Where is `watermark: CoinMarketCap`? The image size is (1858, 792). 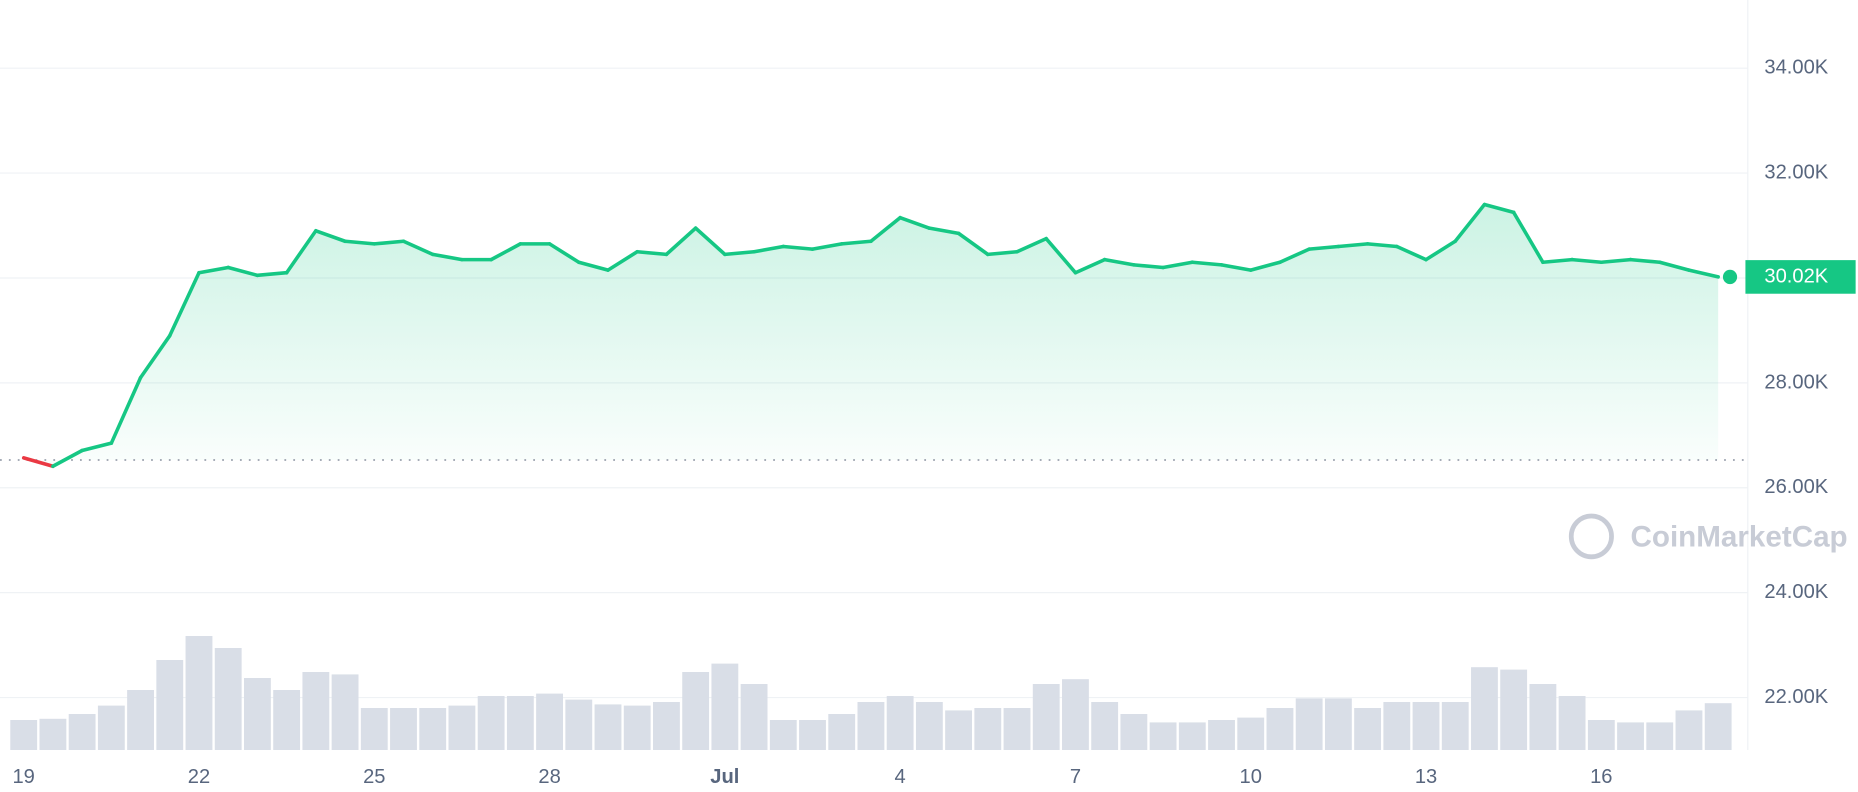
watermark: CoinMarketCap is located at coordinates (1738, 537).